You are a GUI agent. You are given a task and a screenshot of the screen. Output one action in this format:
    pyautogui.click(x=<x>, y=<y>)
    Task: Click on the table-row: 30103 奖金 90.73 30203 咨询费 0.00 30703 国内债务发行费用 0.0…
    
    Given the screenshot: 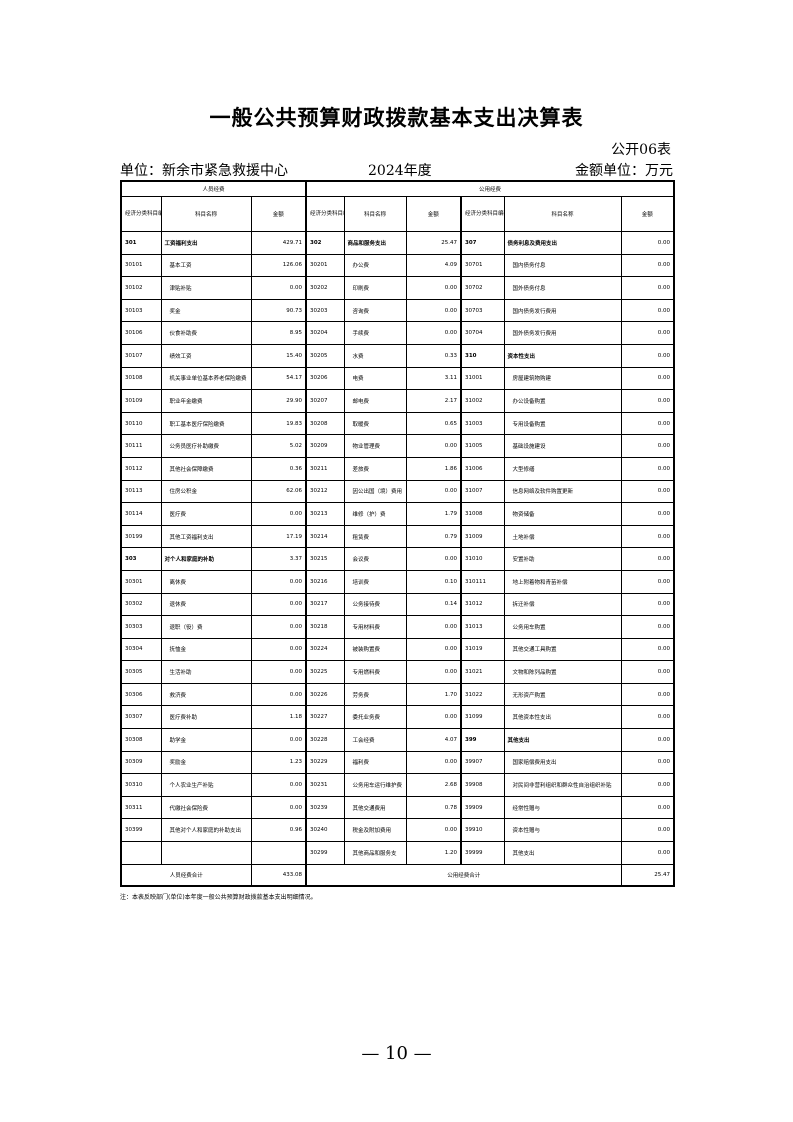 What is the action you would take?
    pyautogui.click(x=397, y=310)
    